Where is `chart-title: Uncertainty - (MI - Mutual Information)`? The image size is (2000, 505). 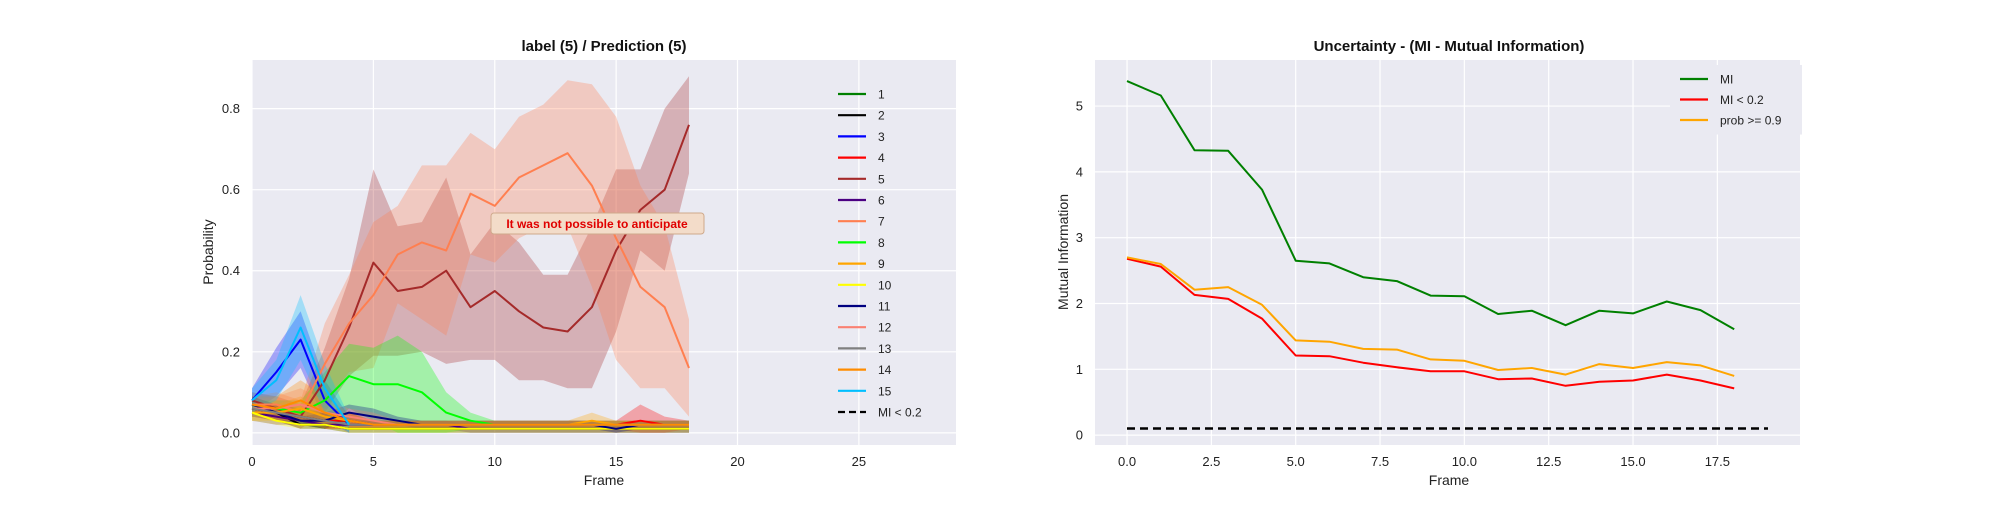 chart-title: Uncertainty - (MI - Mutual Information) is located at coordinates (1449, 46).